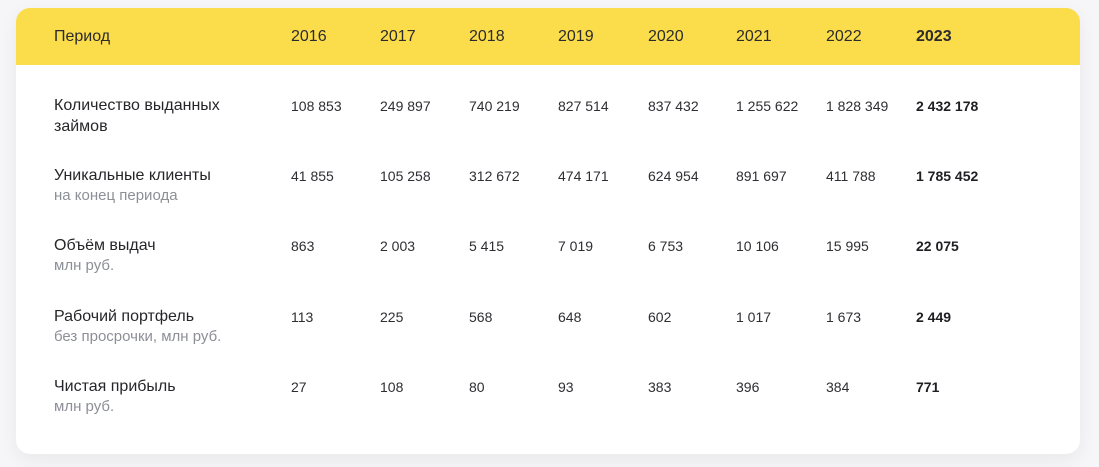 The width and height of the screenshot is (1099, 467). I want to click on table-cell: 93, so click(566, 387).